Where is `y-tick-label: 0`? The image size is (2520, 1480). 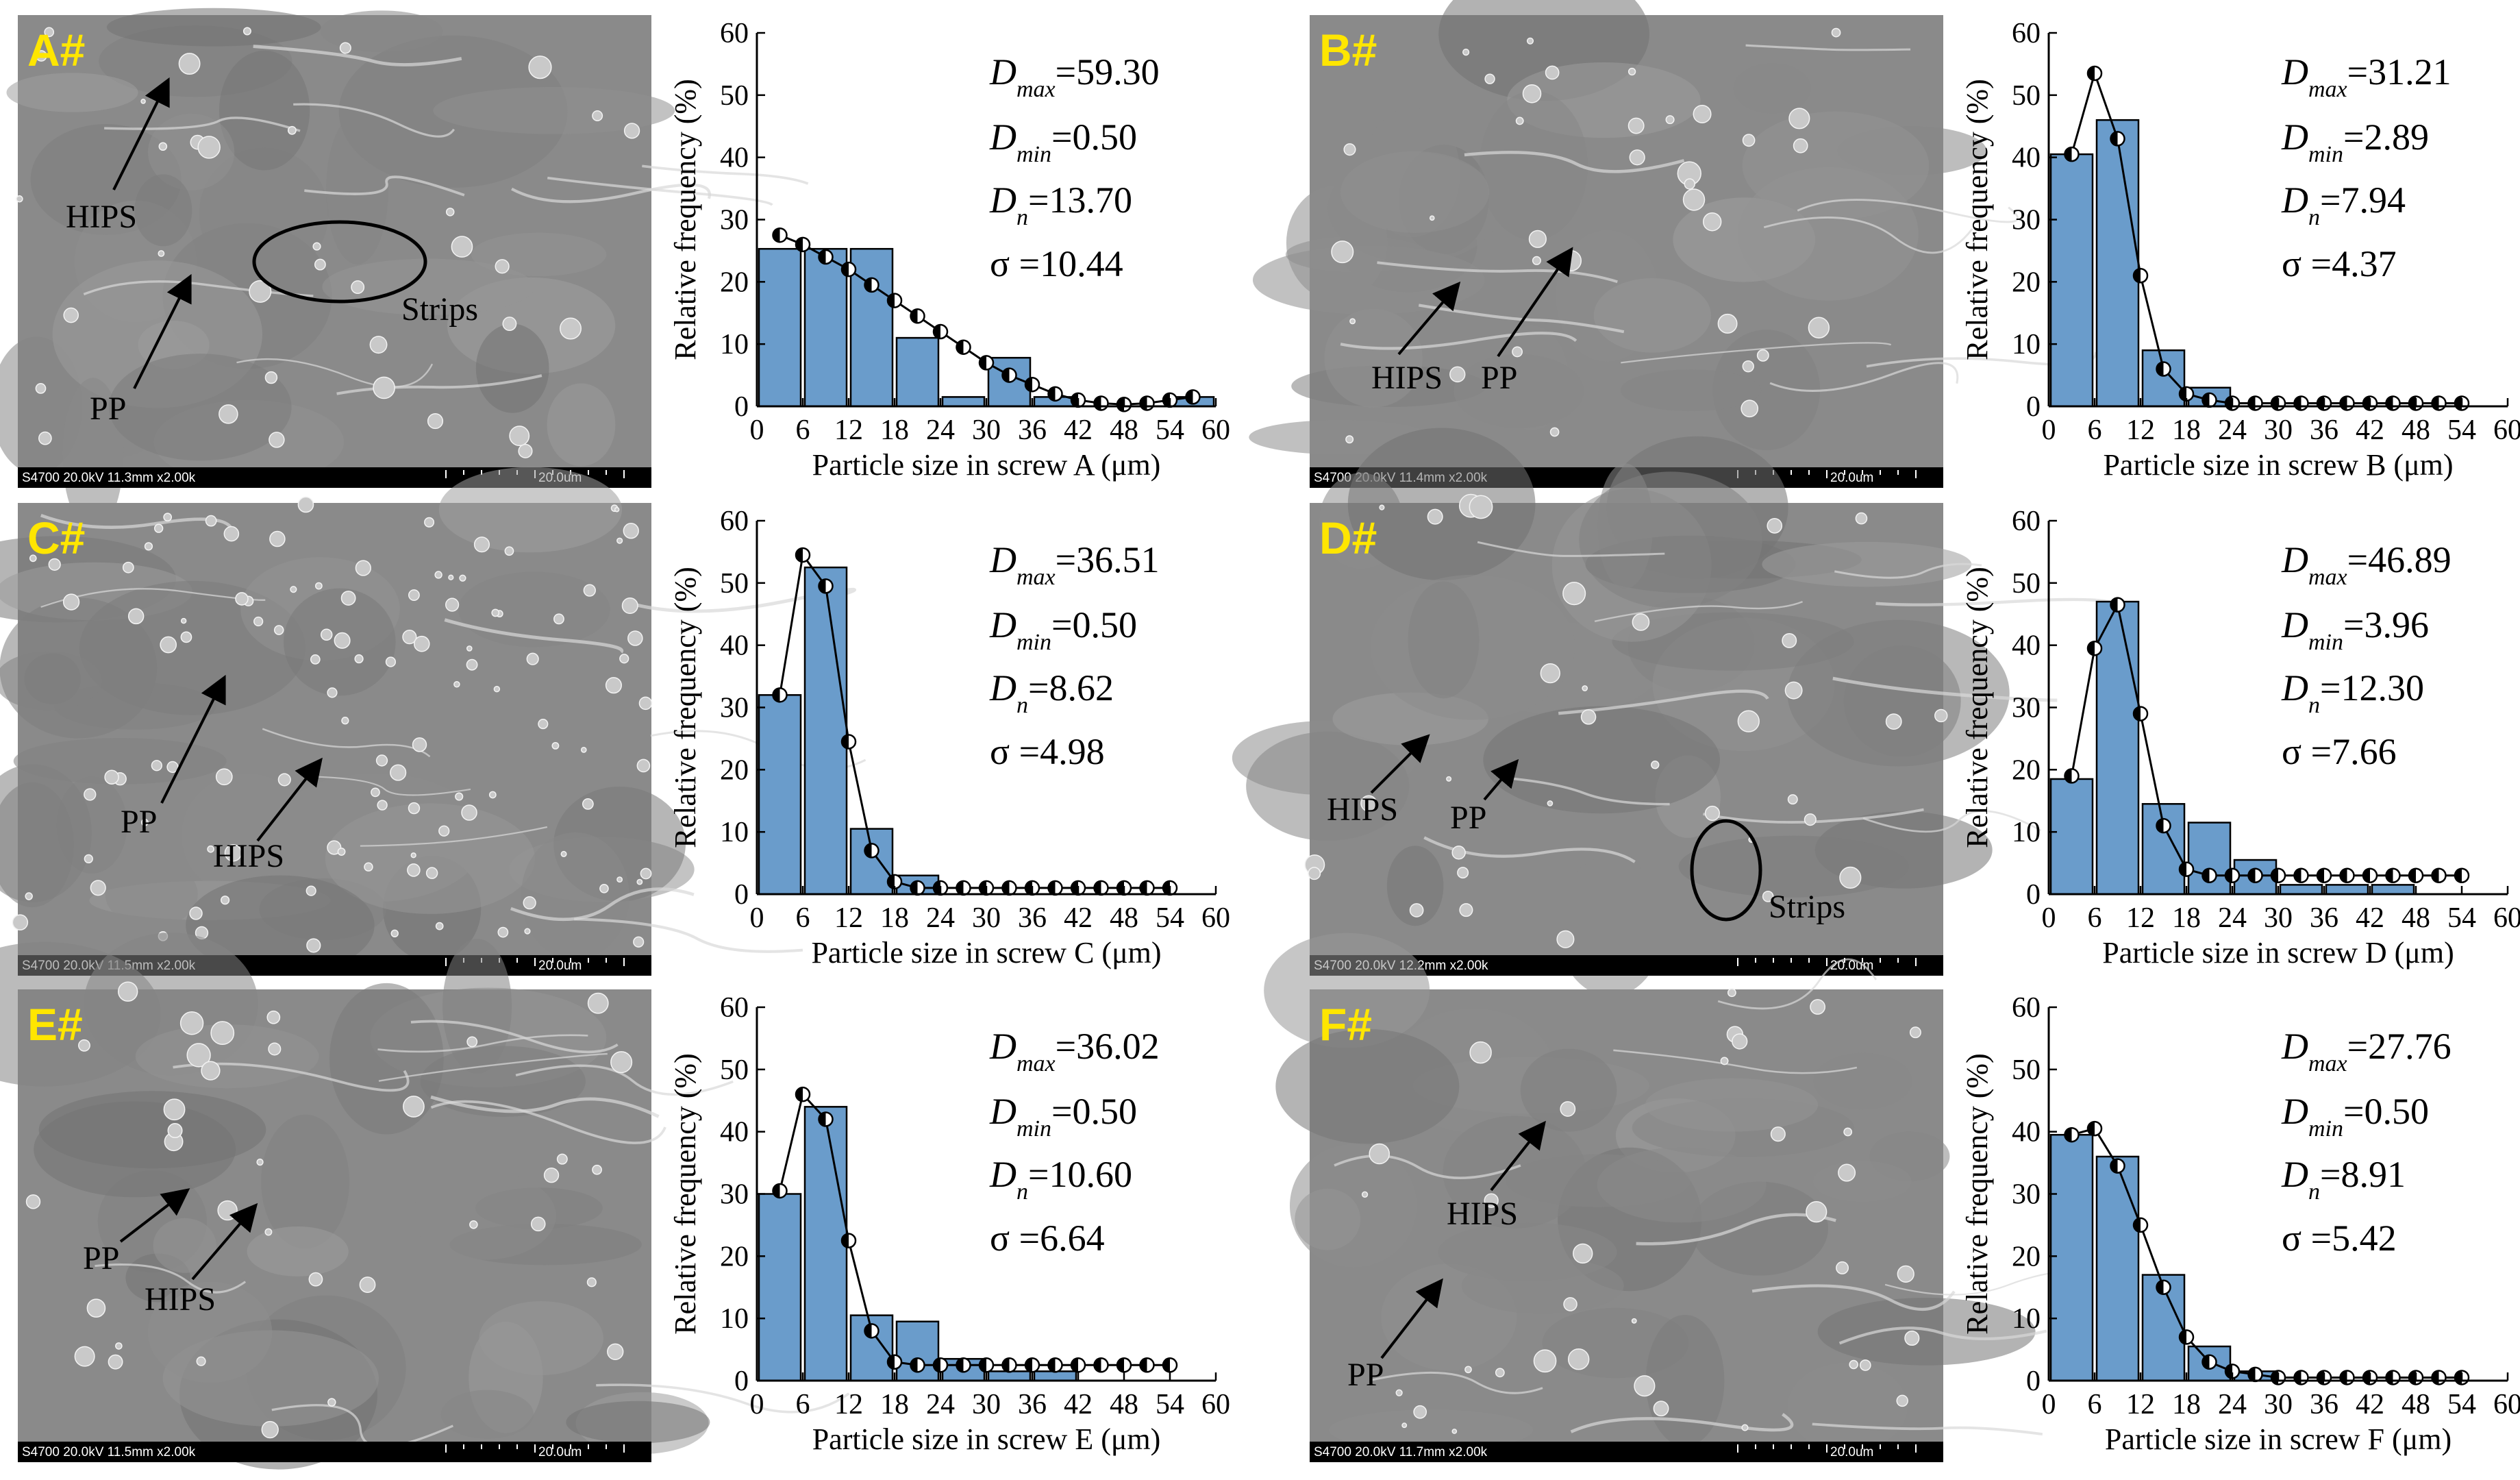 y-tick-label: 0 is located at coordinates (2033, 895).